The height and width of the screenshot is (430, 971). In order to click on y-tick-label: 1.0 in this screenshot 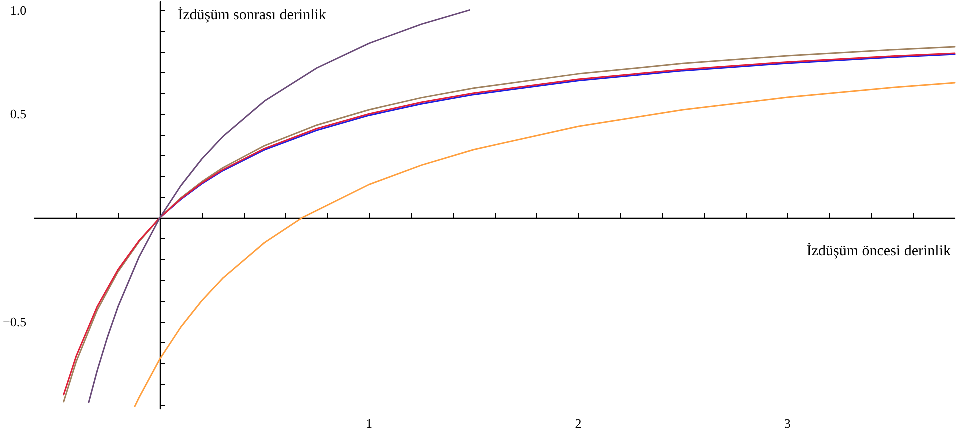, I will do `click(18, 10)`.